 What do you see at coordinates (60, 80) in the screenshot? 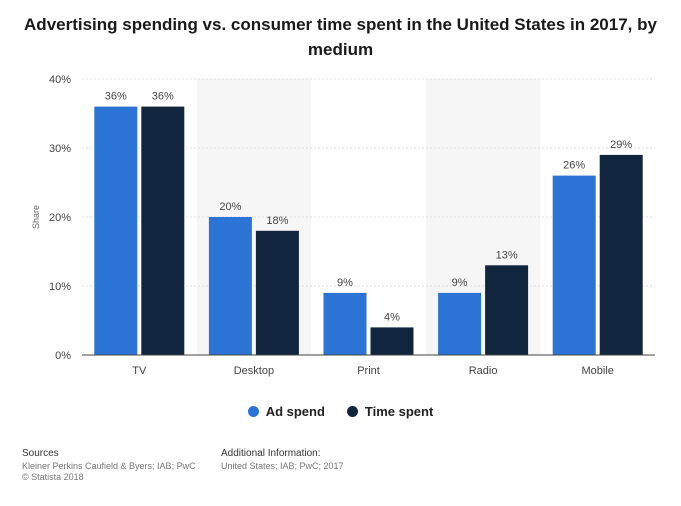
I see `y-tick-label: 40%` at bounding box center [60, 80].